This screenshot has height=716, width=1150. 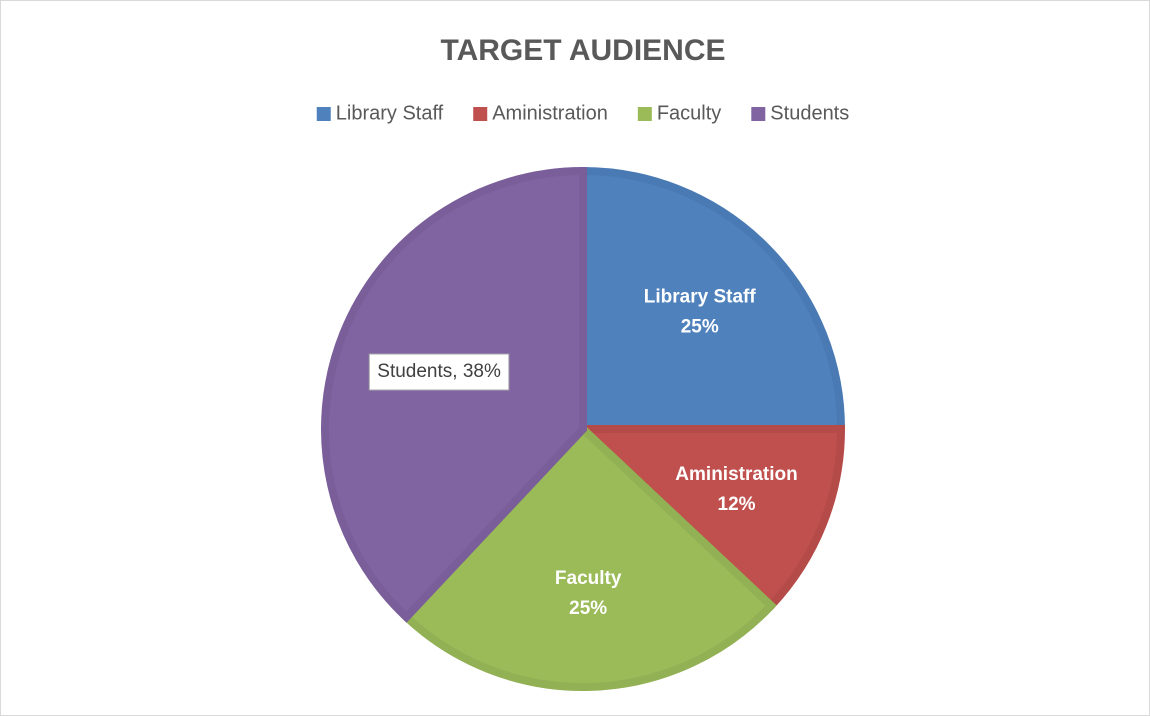 I want to click on chart-title: TARGET AUDIENCE, so click(x=583, y=50).